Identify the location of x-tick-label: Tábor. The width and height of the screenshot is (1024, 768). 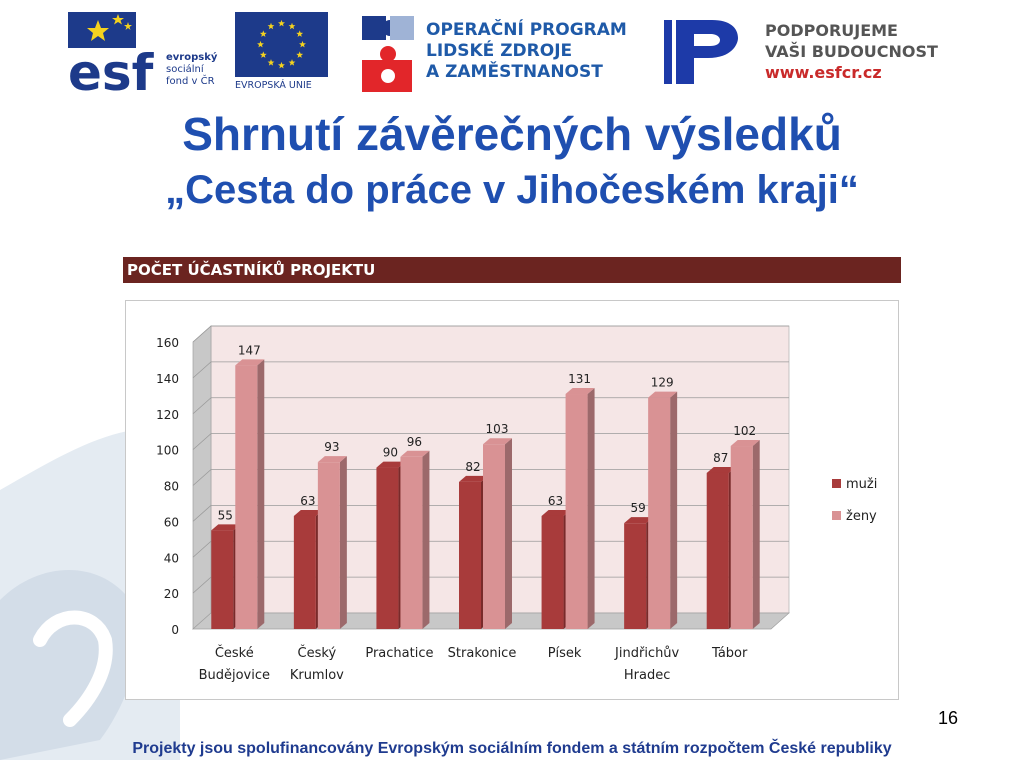
(729, 653).